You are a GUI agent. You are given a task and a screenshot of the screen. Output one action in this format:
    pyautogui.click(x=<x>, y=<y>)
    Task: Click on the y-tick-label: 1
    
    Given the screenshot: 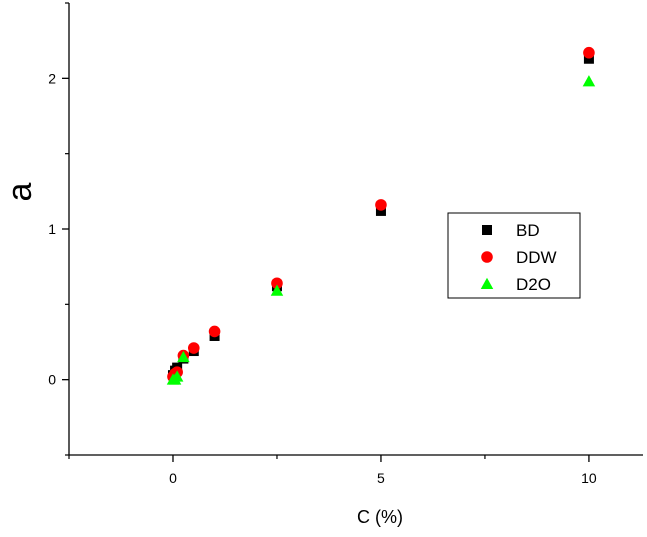 What is the action you would take?
    pyautogui.click(x=52, y=229)
    